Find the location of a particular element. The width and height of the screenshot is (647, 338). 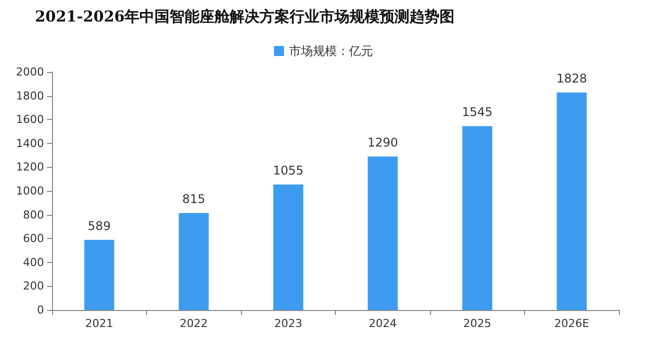

x-tick-label: 2024 is located at coordinates (382, 323).